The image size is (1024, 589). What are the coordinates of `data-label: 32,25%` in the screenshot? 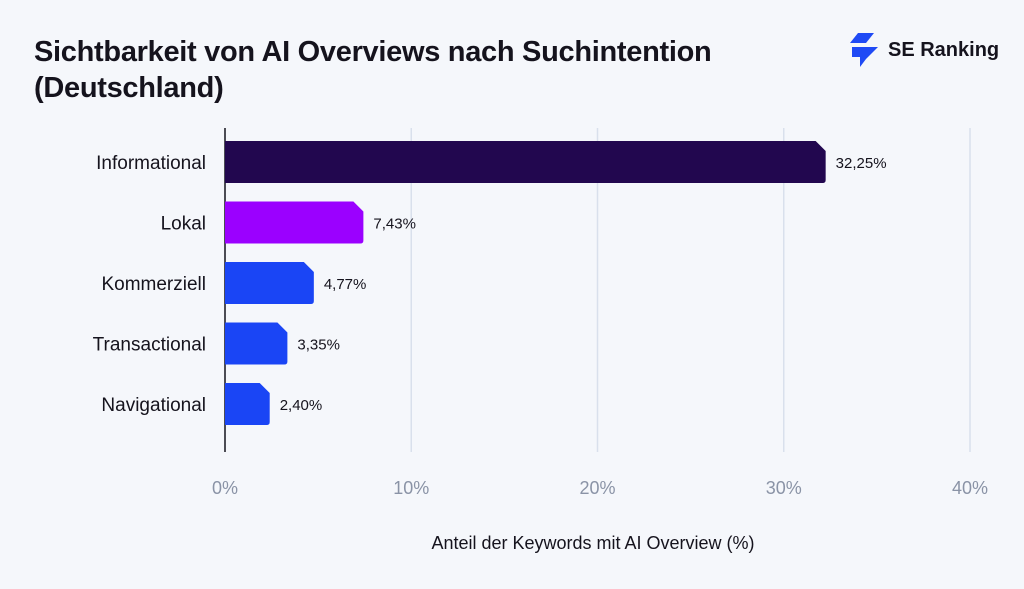 It's located at (861, 163).